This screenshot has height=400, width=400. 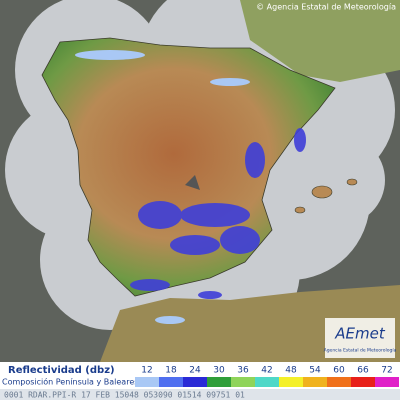 What do you see at coordinates (291, 371) in the screenshot?
I see `legend-level-label: 48` at bounding box center [291, 371].